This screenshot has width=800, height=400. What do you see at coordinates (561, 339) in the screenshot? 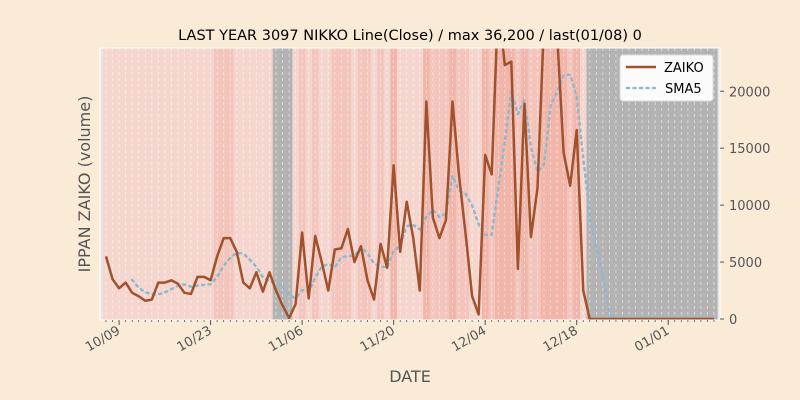
I see `x-tick-label: 12/18` at bounding box center [561, 339].